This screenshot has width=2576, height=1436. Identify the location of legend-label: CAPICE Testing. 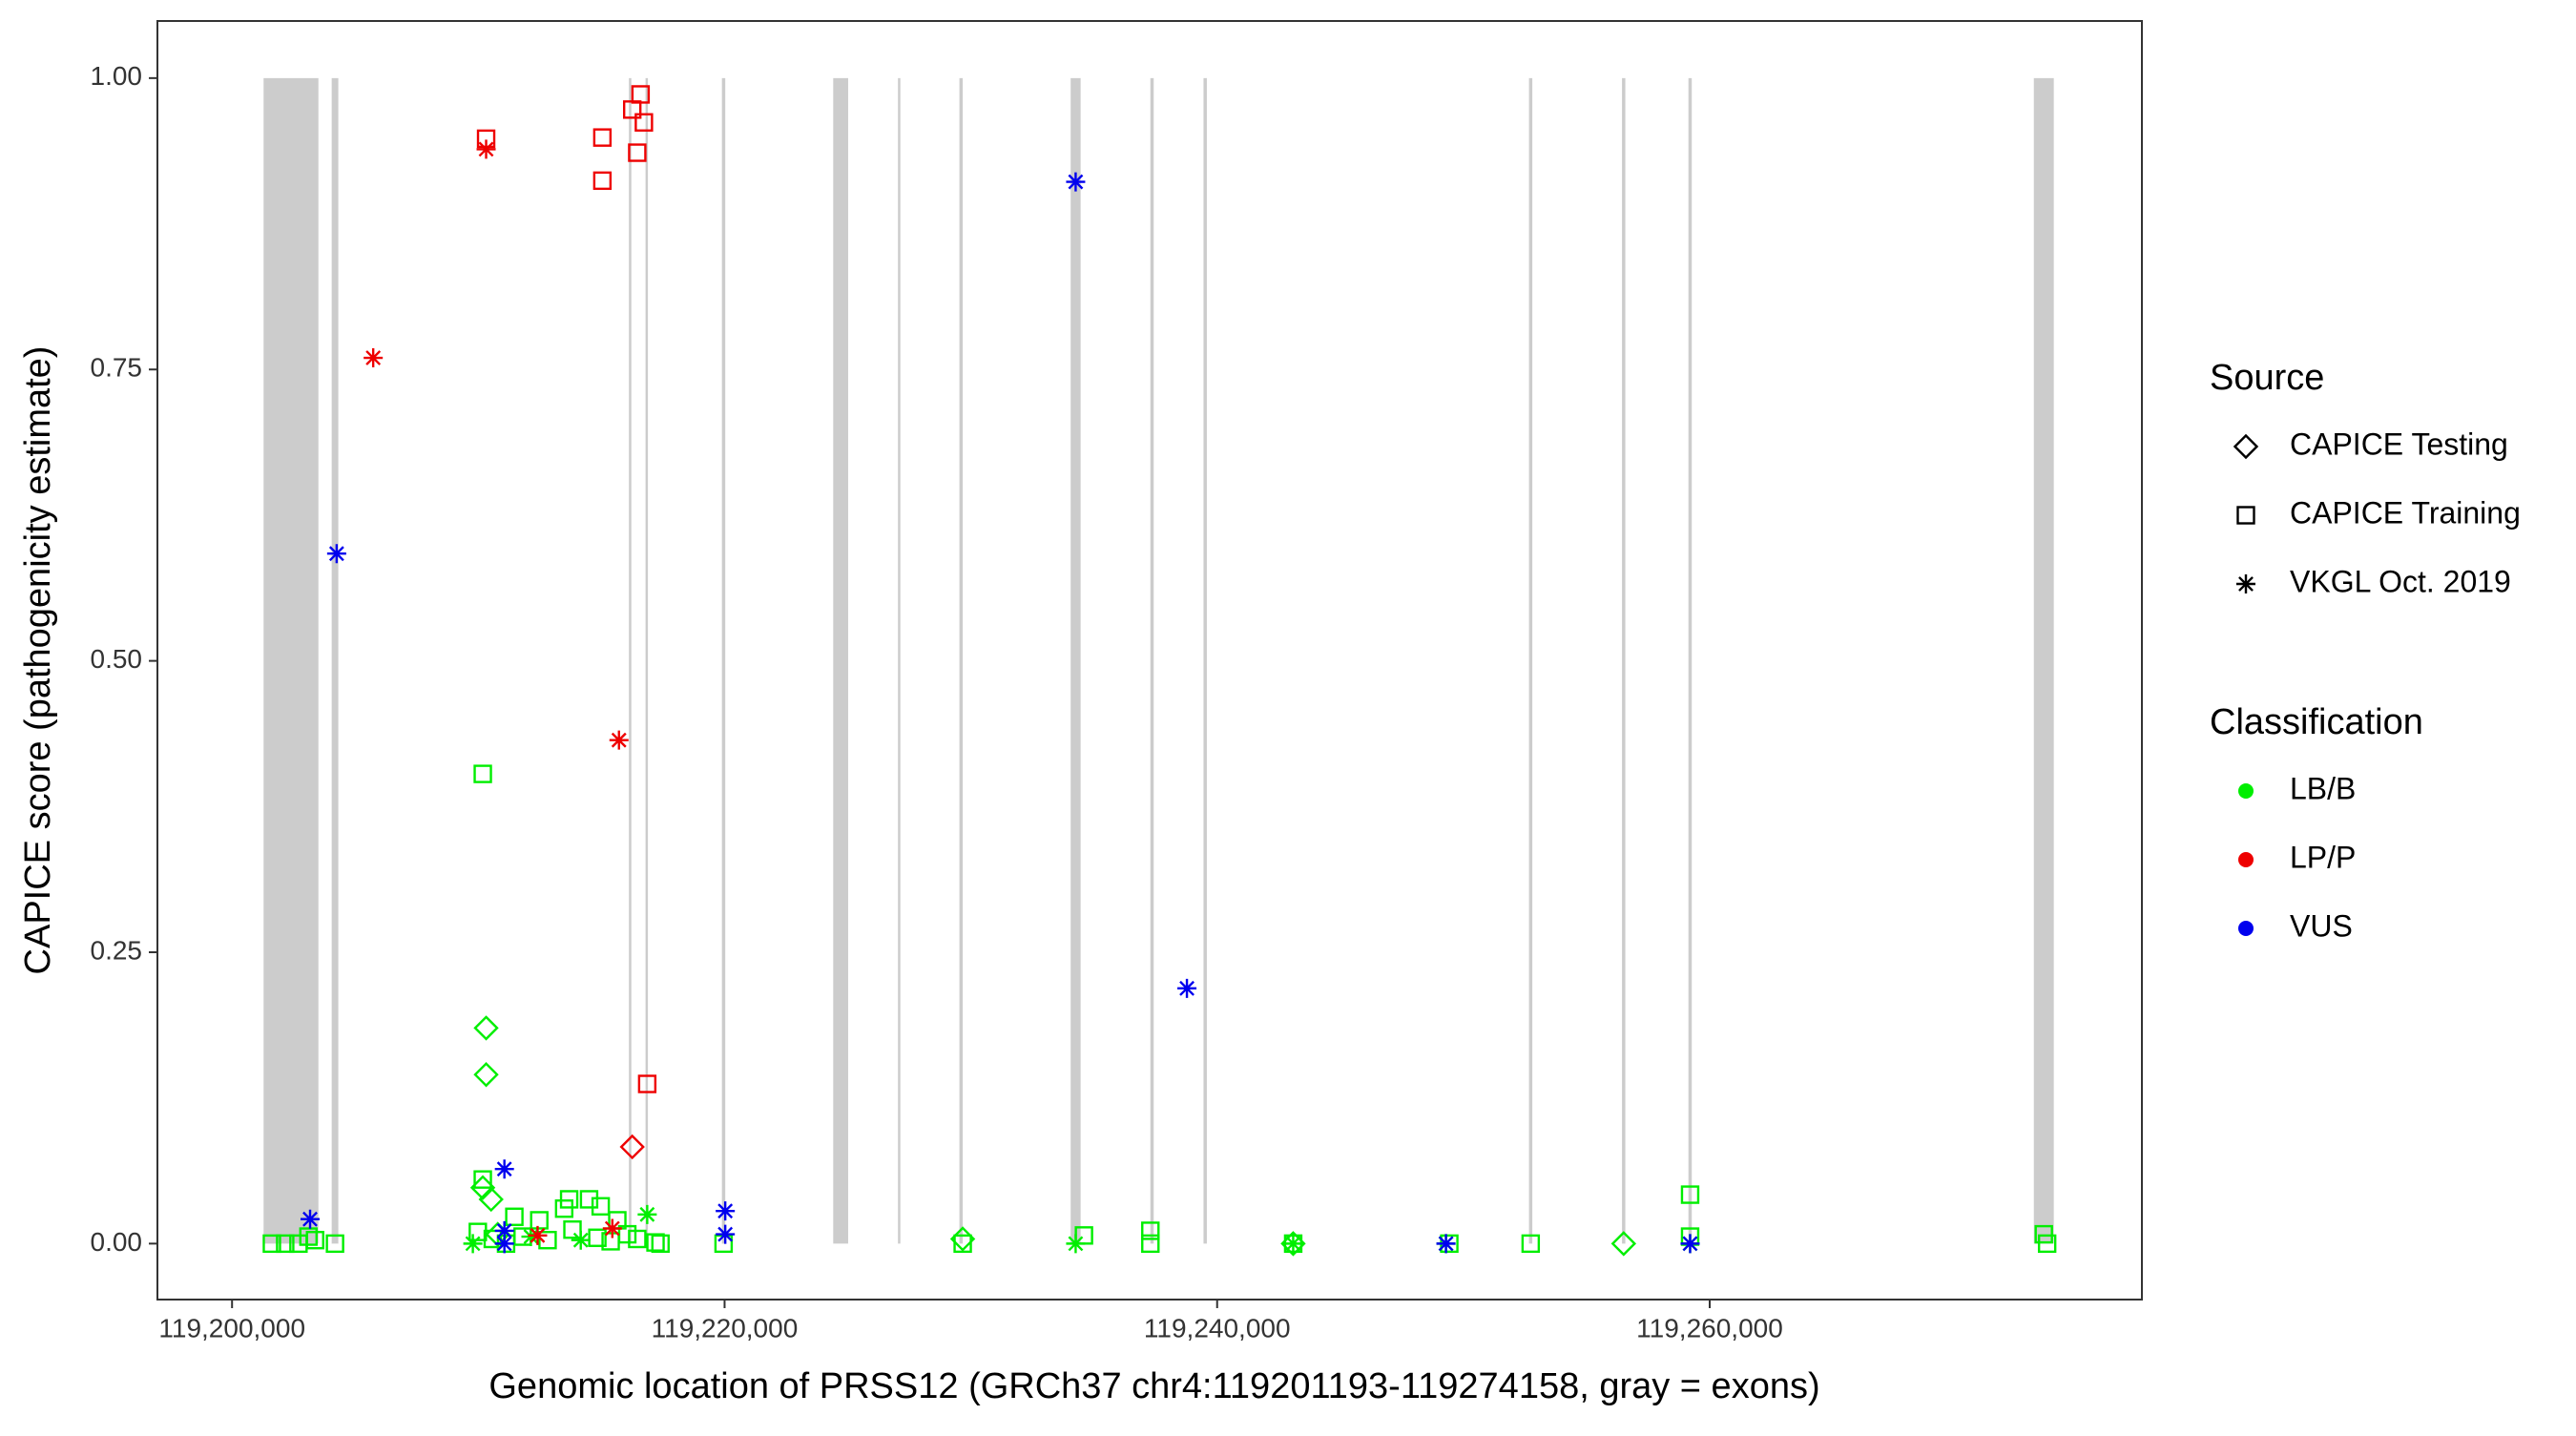
(2399, 444).